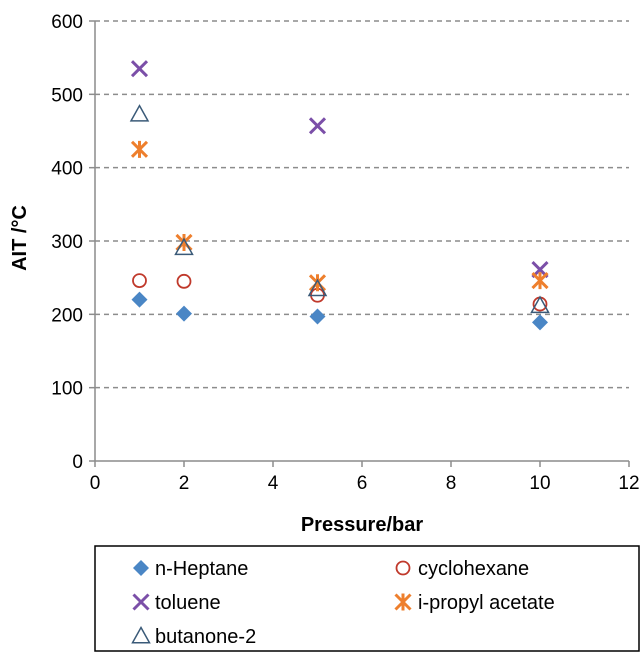 The height and width of the screenshot is (657, 641). I want to click on x-tick-label: 0, so click(95, 483).